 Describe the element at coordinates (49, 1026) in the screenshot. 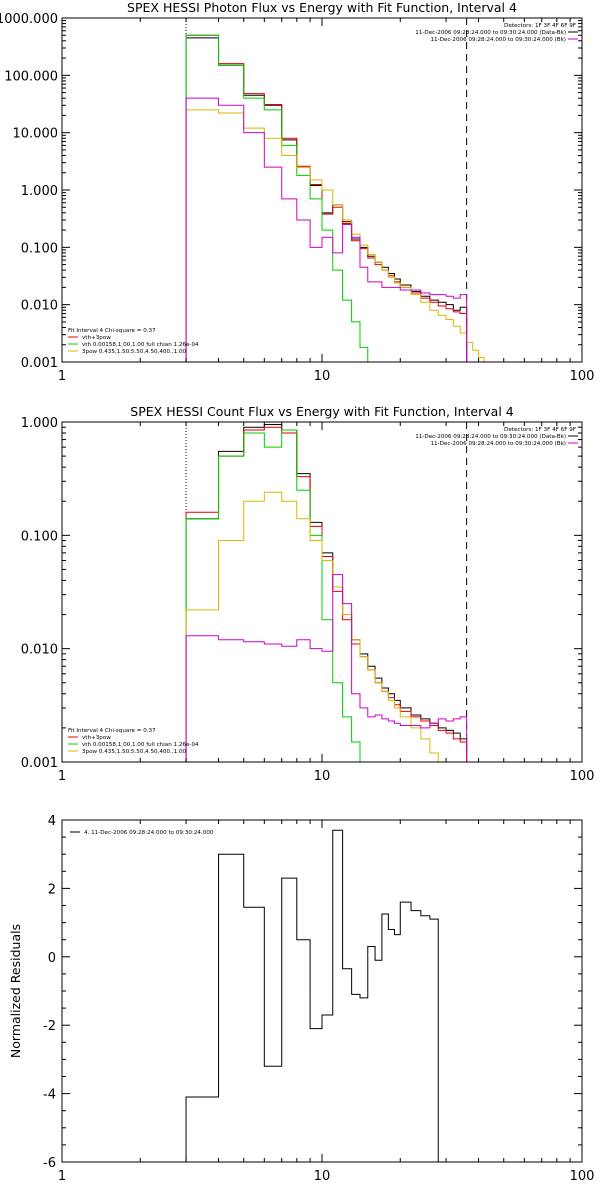

I see `y-tick-label: -2` at that location.